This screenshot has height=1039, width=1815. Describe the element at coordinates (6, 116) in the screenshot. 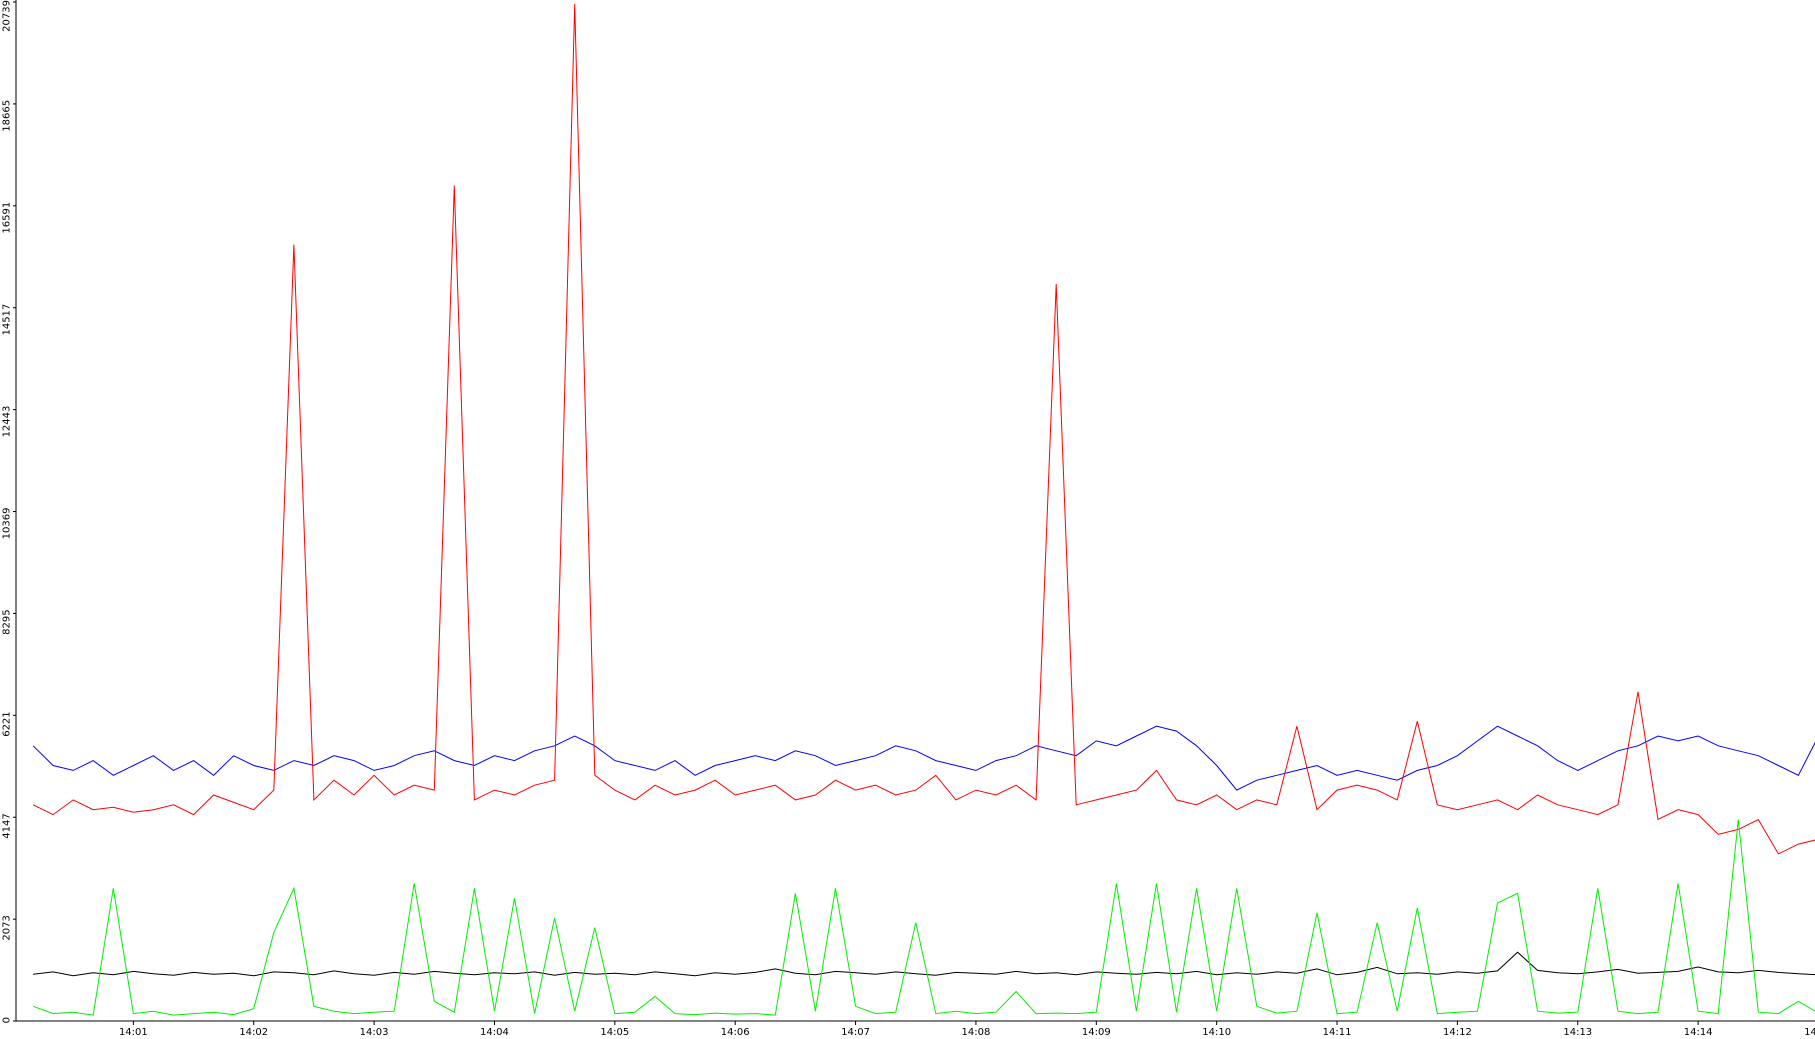

I see `y-tick-label: 18665` at that location.